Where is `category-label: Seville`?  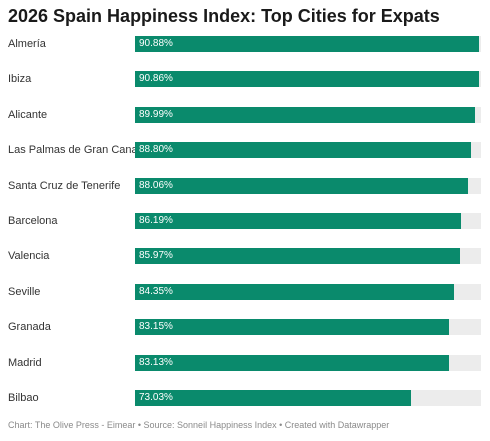
category-label: Seville is located at coordinates (24, 291).